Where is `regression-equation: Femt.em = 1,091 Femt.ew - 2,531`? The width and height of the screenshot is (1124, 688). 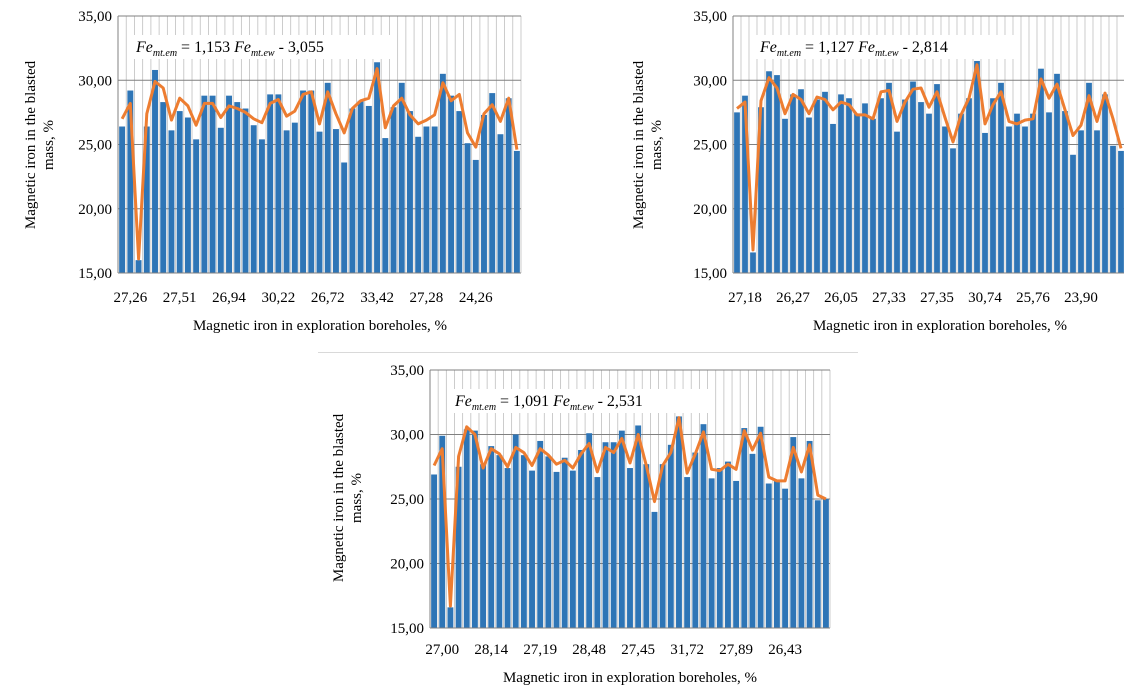 regression-equation: Femt.em = 1,091 Femt.ew - 2,531 is located at coordinates (548, 403).